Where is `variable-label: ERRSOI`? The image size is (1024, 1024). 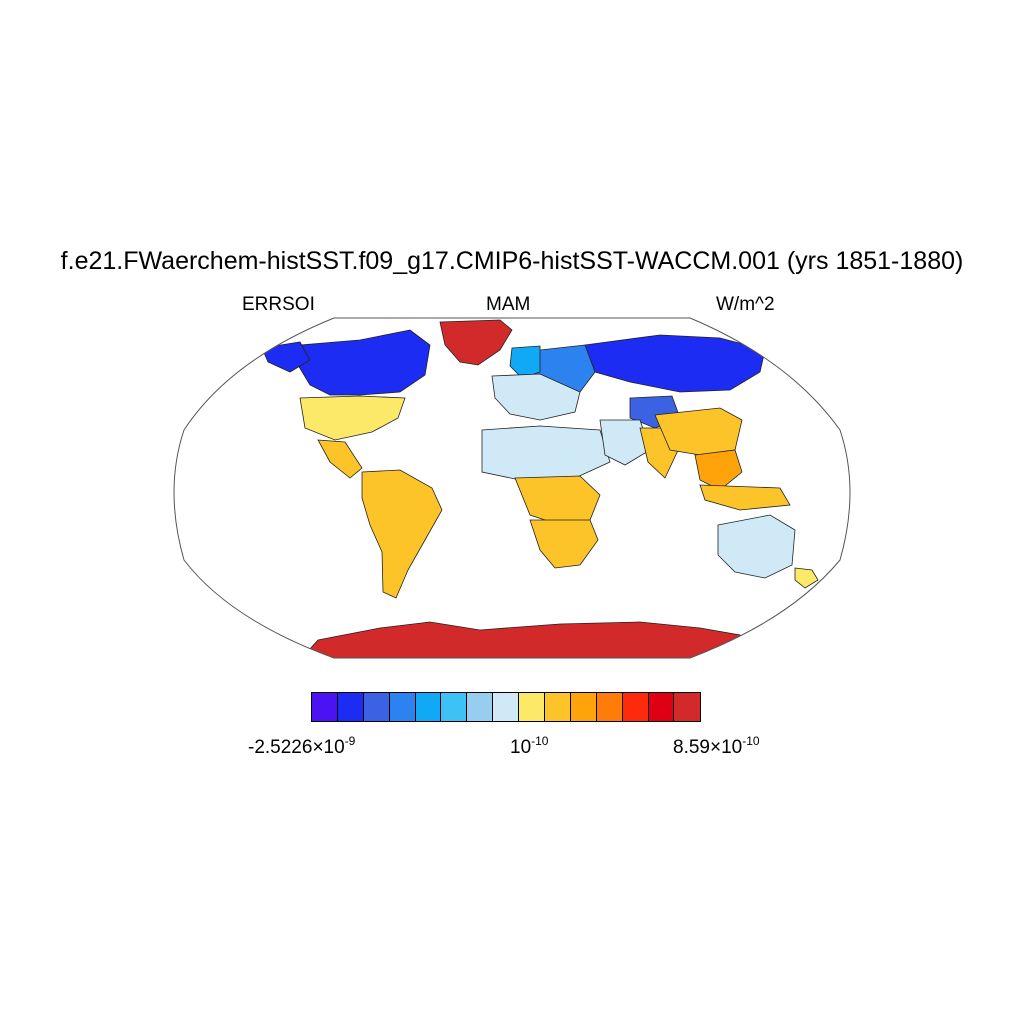 variable-label: ERRSOI is located at coordinates (278, 304).